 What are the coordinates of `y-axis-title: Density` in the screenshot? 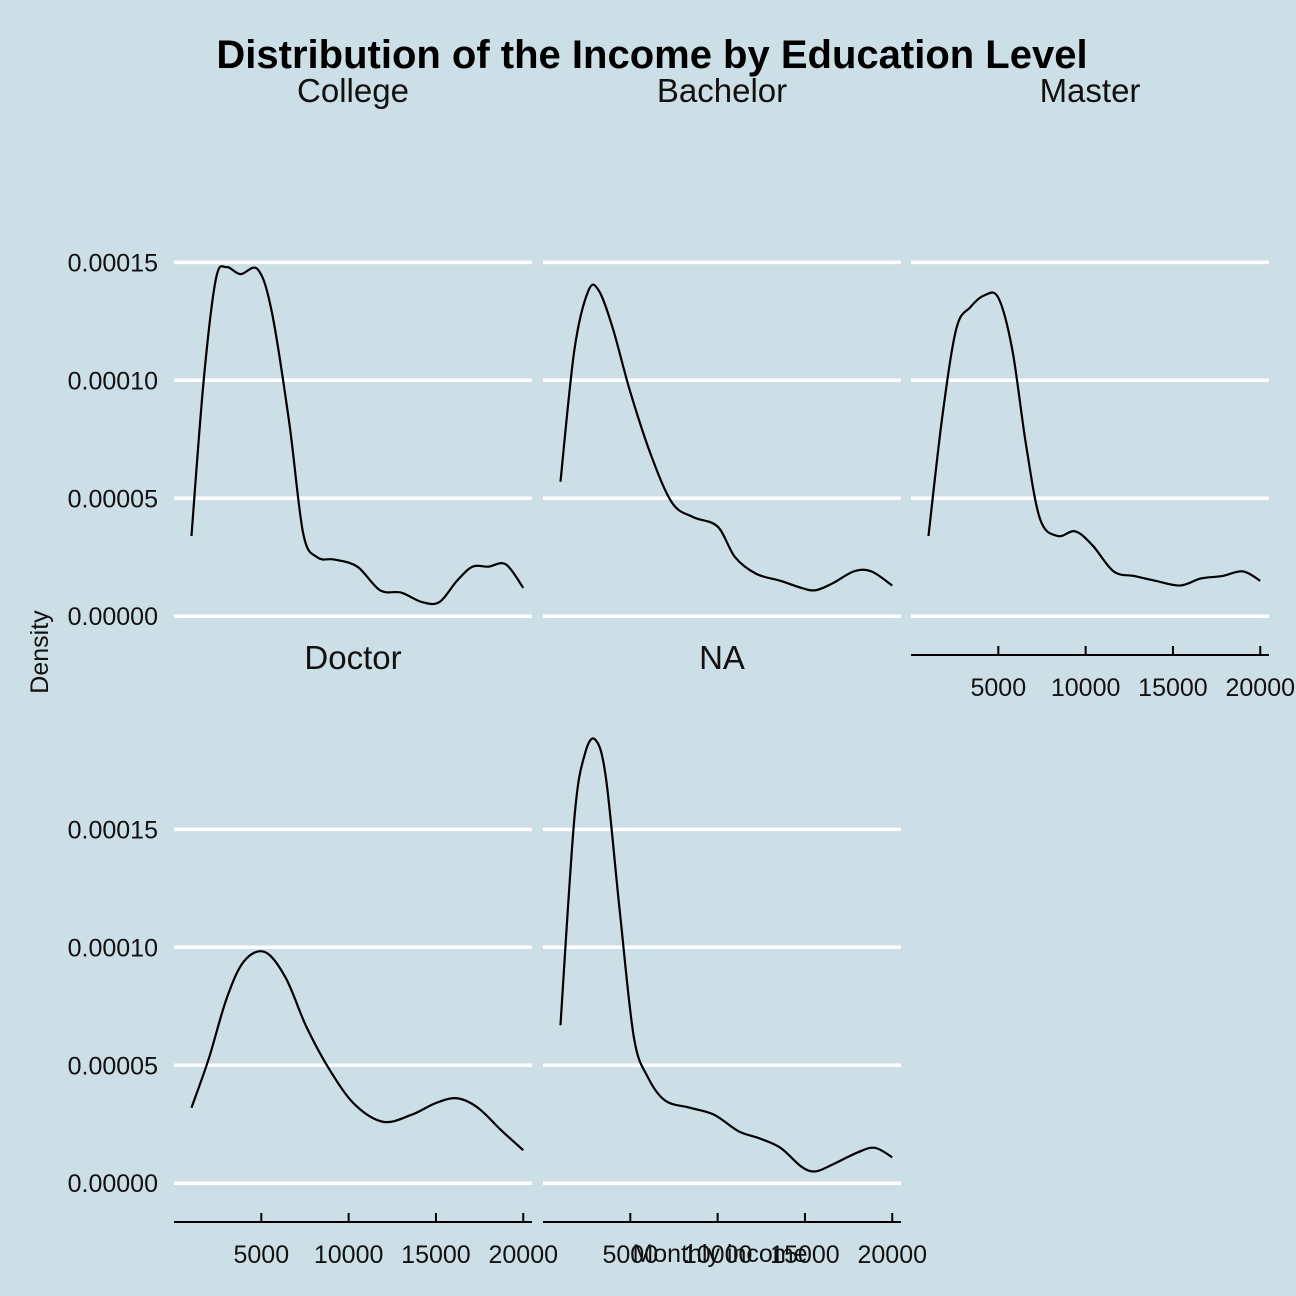 It's located at (40, 652).